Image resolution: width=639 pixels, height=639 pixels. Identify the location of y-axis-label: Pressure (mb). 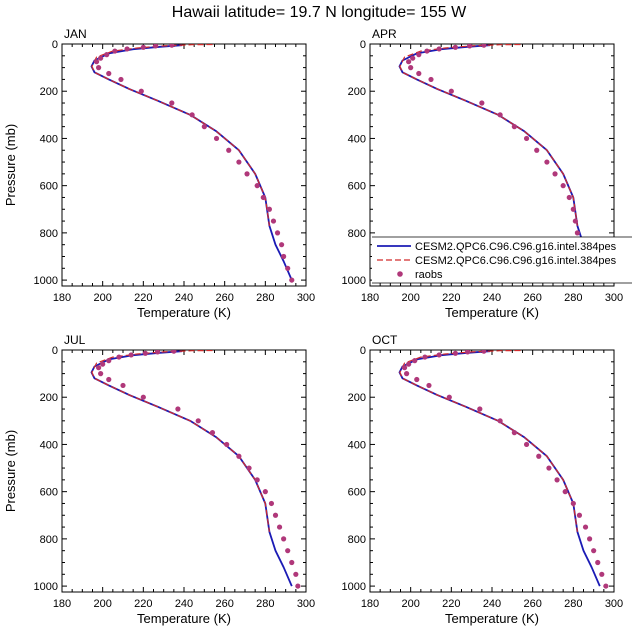
(10, 165).